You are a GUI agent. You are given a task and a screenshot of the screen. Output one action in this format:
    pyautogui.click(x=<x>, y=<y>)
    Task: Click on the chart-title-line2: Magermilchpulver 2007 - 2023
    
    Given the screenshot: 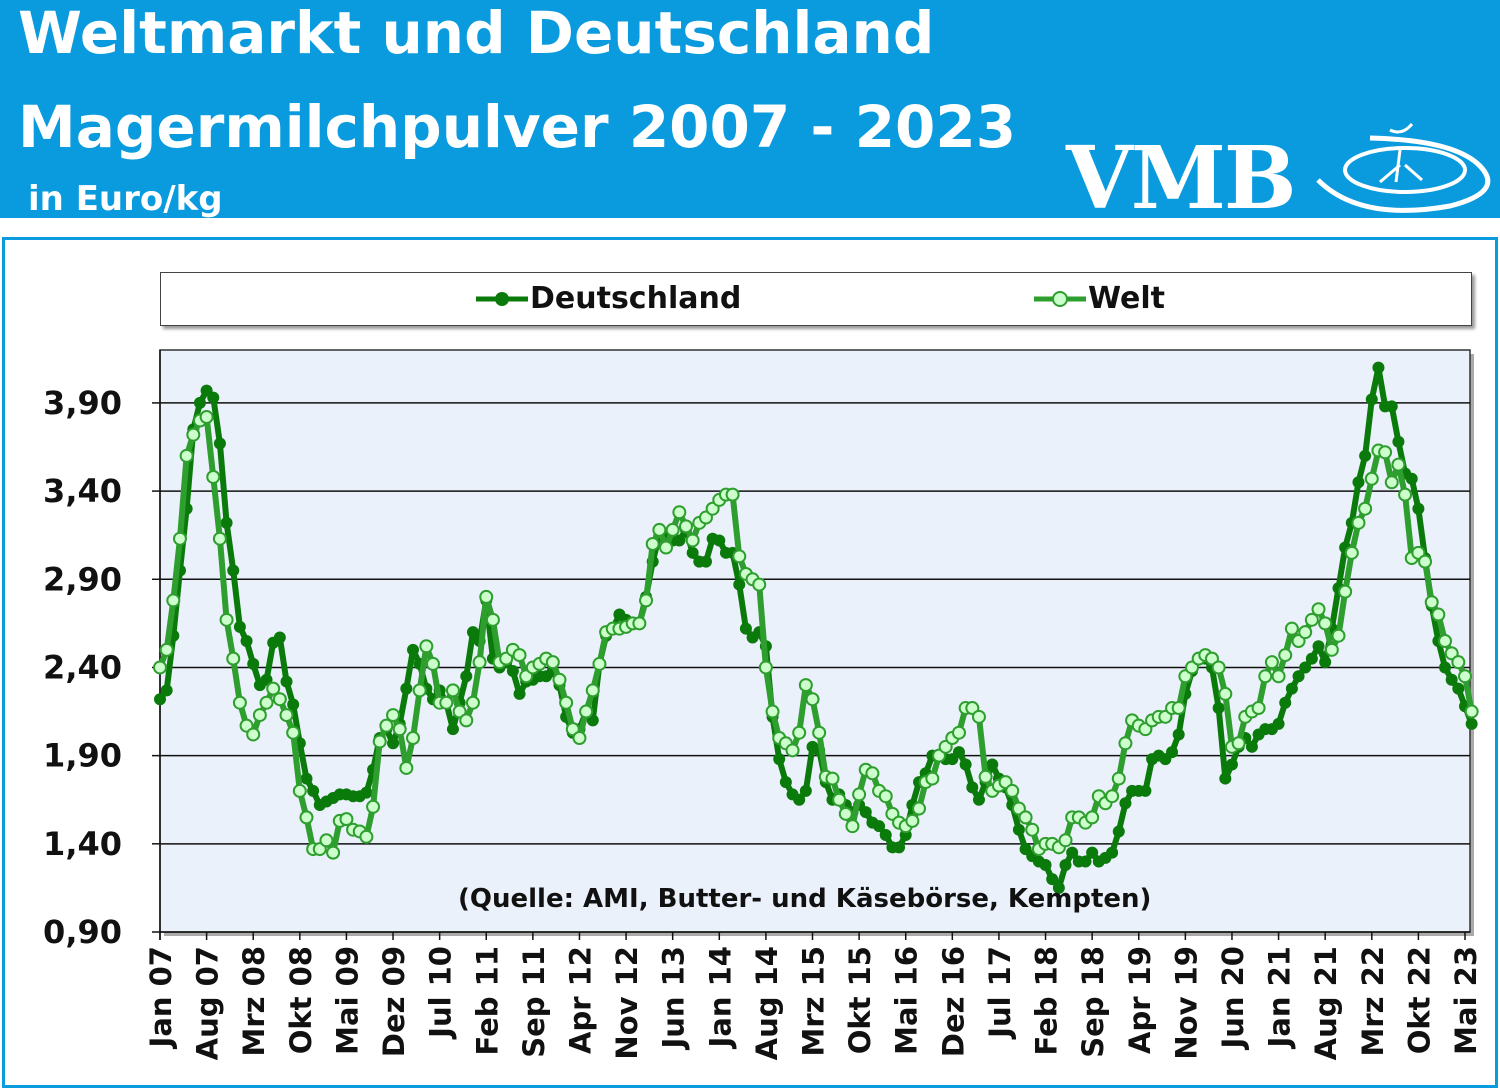 What is the action you would take?
    pyautogui.click(x=517, y=127)
    